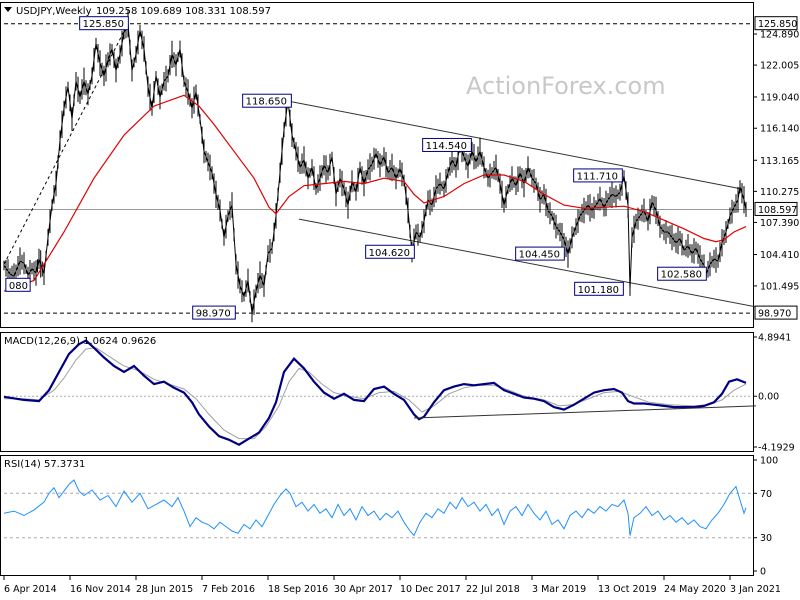  I want to click on date-tick-label: 22 Jul 2018, so click(493, 589).